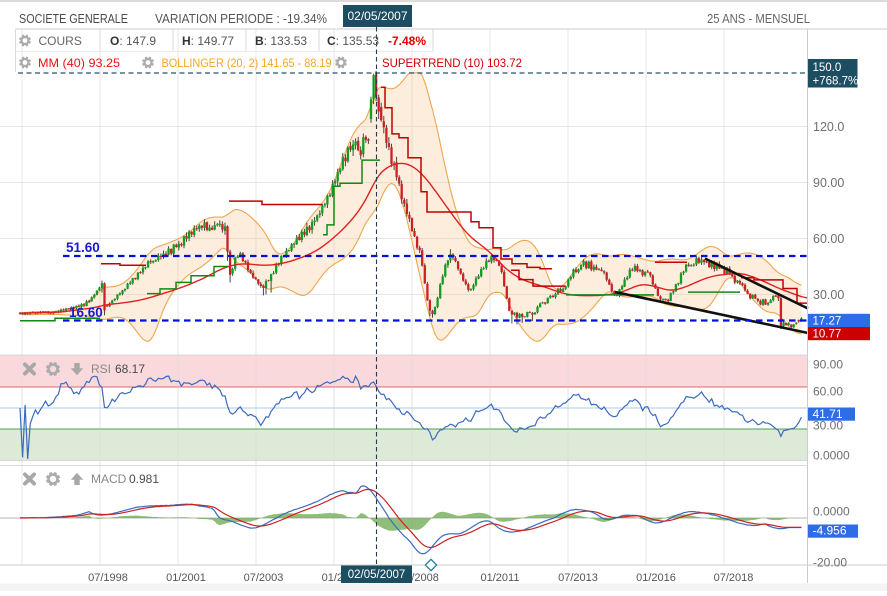 The width and height of the screenshot is (887, 596). I want to click on svg-text: -4.956, so click(830, 531).